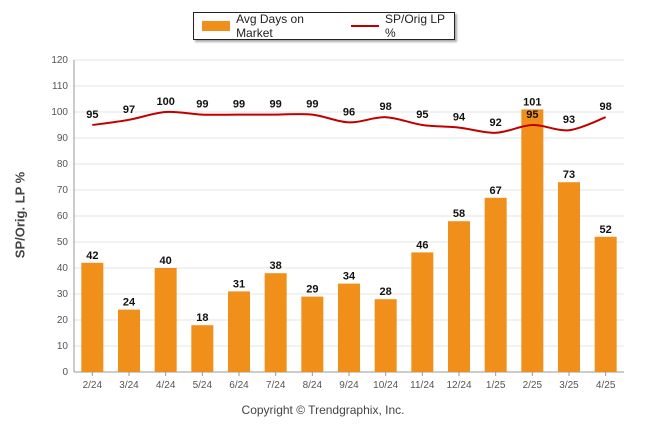 This screenshot has width=646, height=434. What do you see at coordinates (349, 385) in the screenshot?
I see `x-tick-label: 9/24` at bounding box center [349, 385].